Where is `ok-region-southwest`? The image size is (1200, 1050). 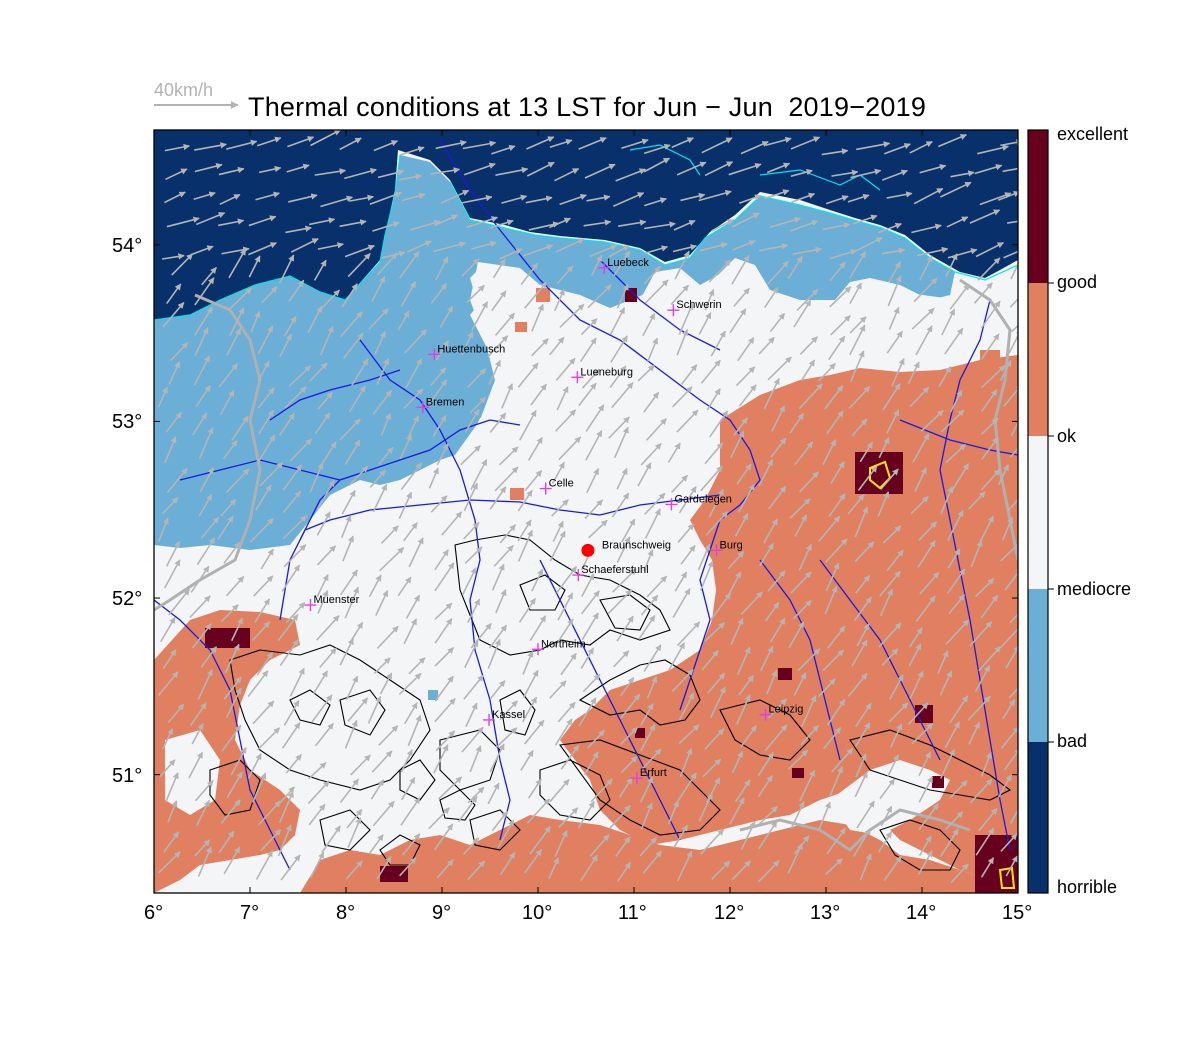 ok-region-southwest is located at coordinates (227, 751).